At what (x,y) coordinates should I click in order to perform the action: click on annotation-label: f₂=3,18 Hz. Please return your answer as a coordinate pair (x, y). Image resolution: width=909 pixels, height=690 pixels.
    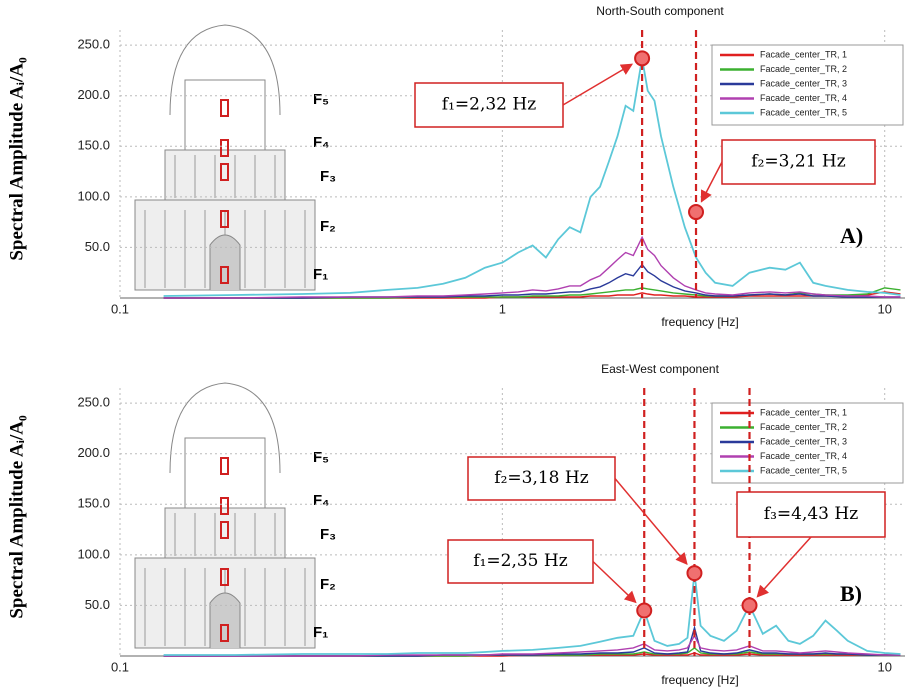
    Looking at the image, I should click on (541, 478).